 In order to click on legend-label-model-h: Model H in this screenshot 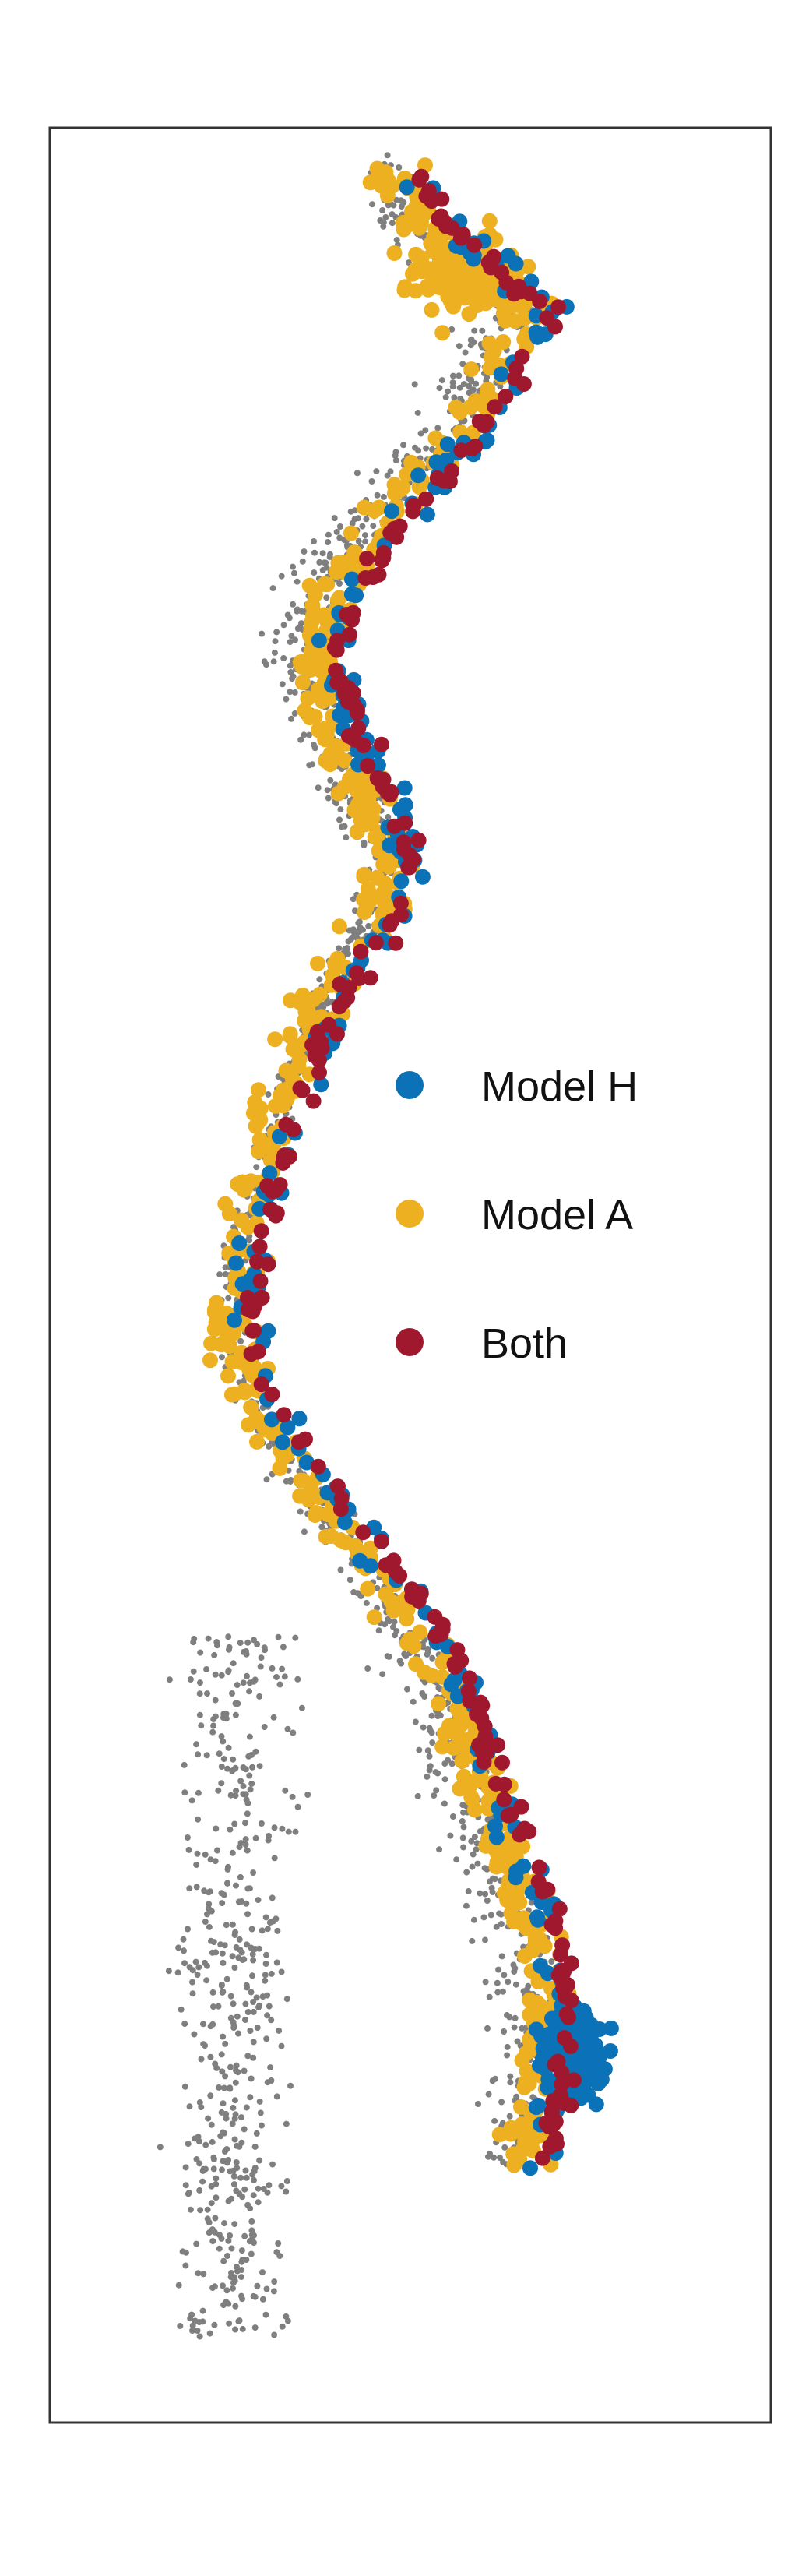, I will do `click(559, 1086)`.